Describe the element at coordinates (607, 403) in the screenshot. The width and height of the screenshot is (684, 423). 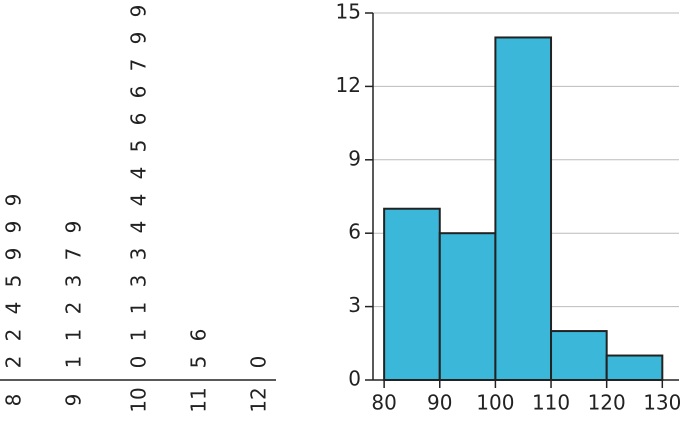
I see `x-tick-label: 120` at that location.